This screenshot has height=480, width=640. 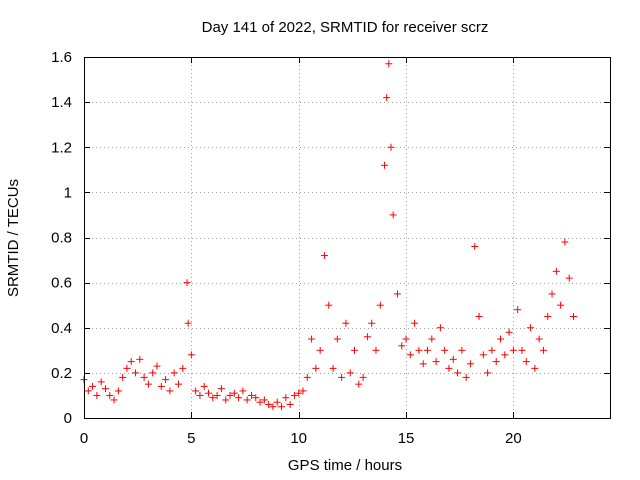 What do you see at coordinates (84, 438) in the screenshot?
I see `x-tick-label: 0` at bounding box center [84, 438].